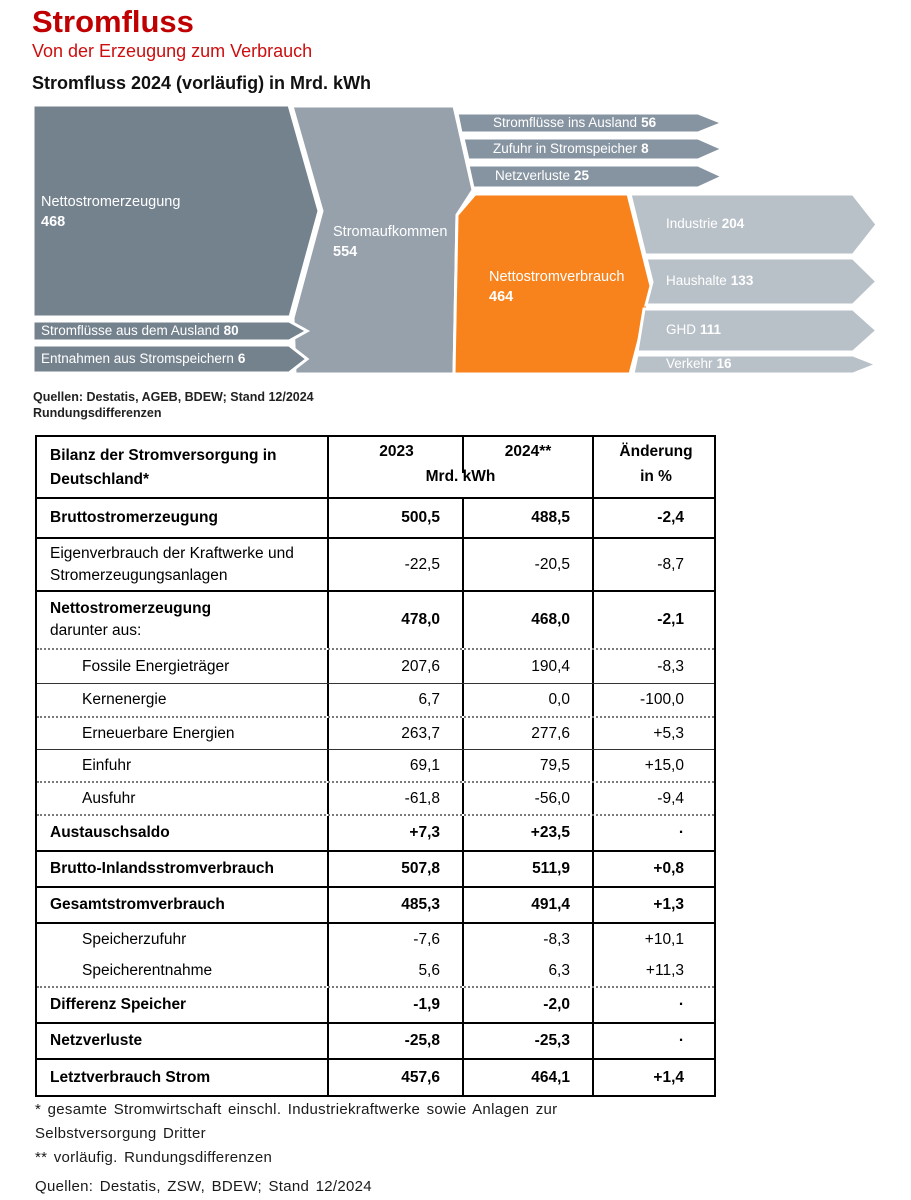 The width and height of the screenshot is (911, 1200). I want to click on label-ghd: GHD 111, so click(694, 329).